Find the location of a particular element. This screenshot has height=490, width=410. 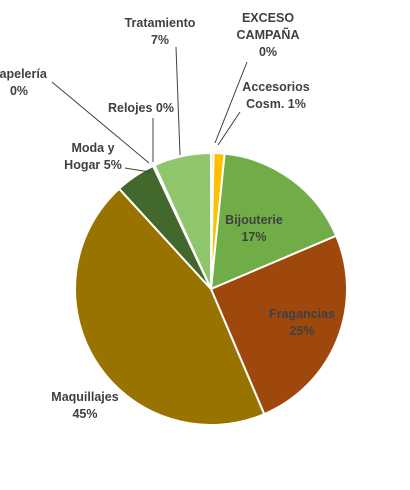

slice-label: Maquillajes 45% is located at coordinates (84, 405).